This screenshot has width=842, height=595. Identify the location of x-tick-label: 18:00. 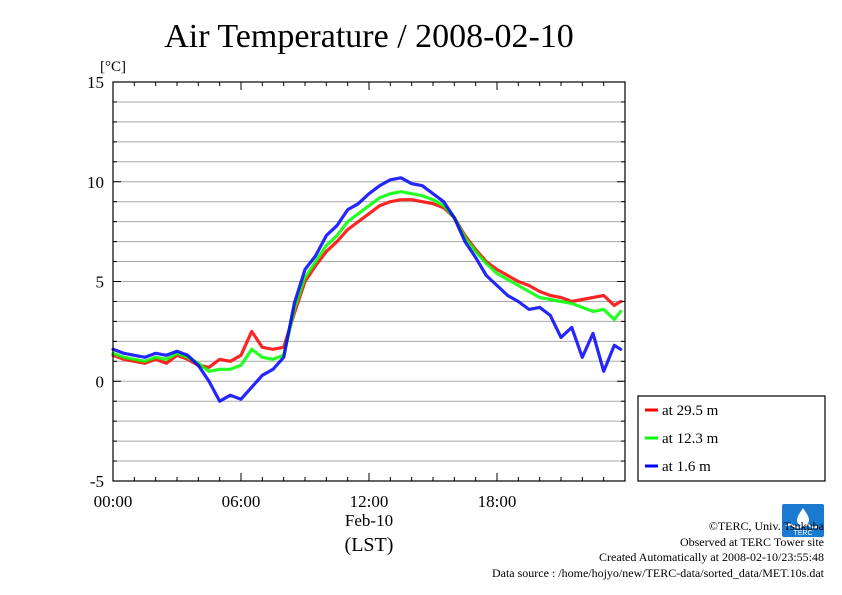
(497, 501).